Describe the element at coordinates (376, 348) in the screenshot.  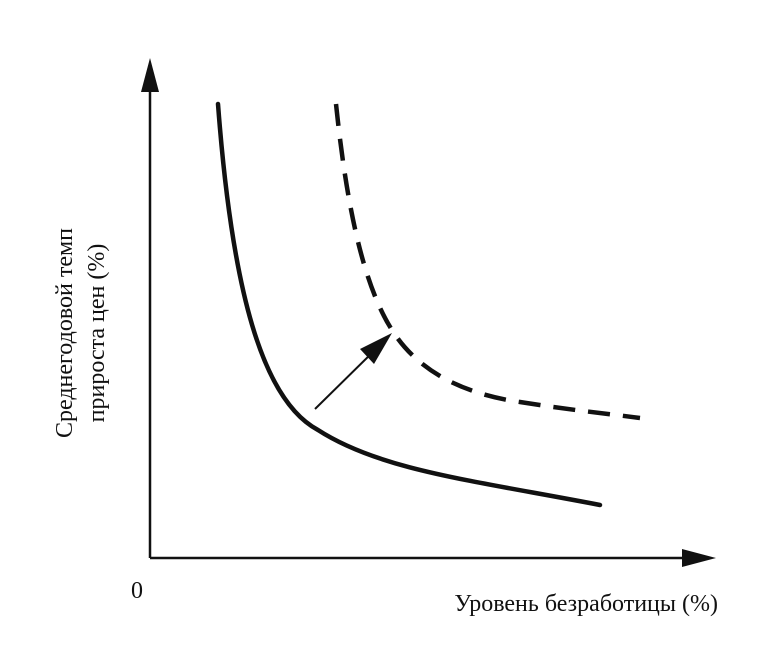
I see `shift-arrow-head` at that location.